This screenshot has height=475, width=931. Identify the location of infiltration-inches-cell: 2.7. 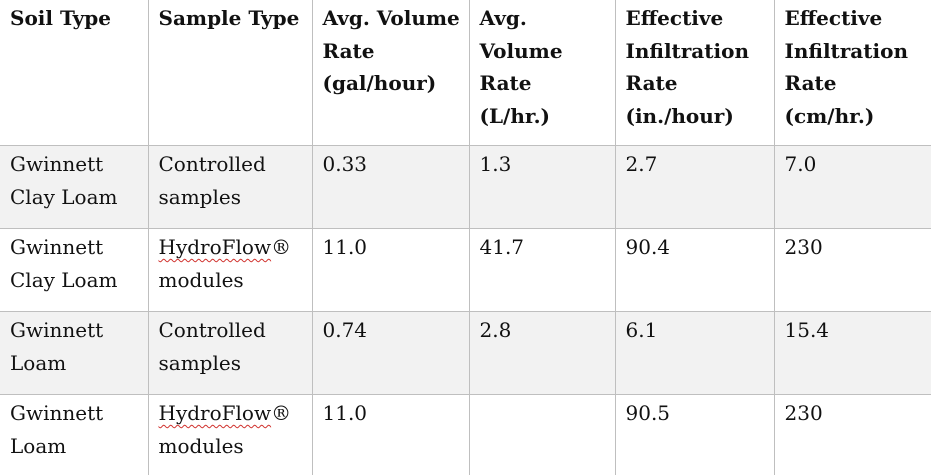
(694, 187).